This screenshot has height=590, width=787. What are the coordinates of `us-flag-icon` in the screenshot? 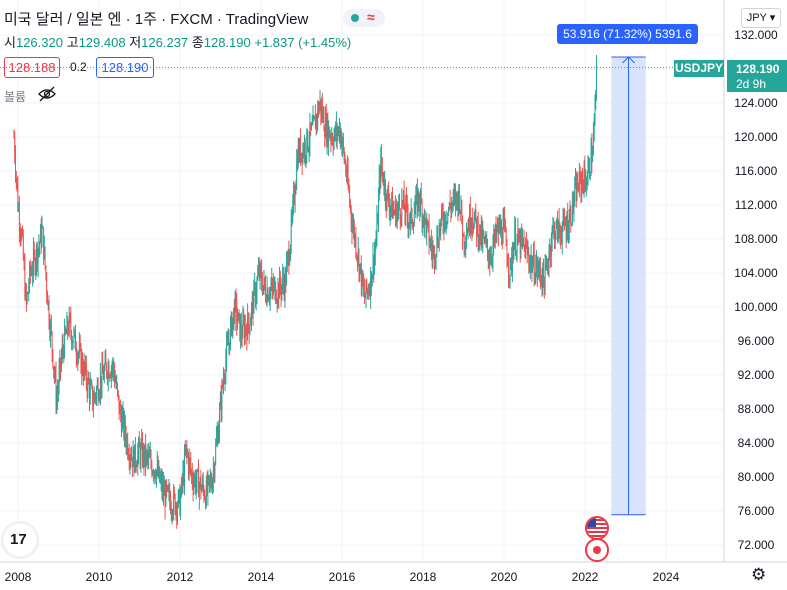 It's located at (597, 528).